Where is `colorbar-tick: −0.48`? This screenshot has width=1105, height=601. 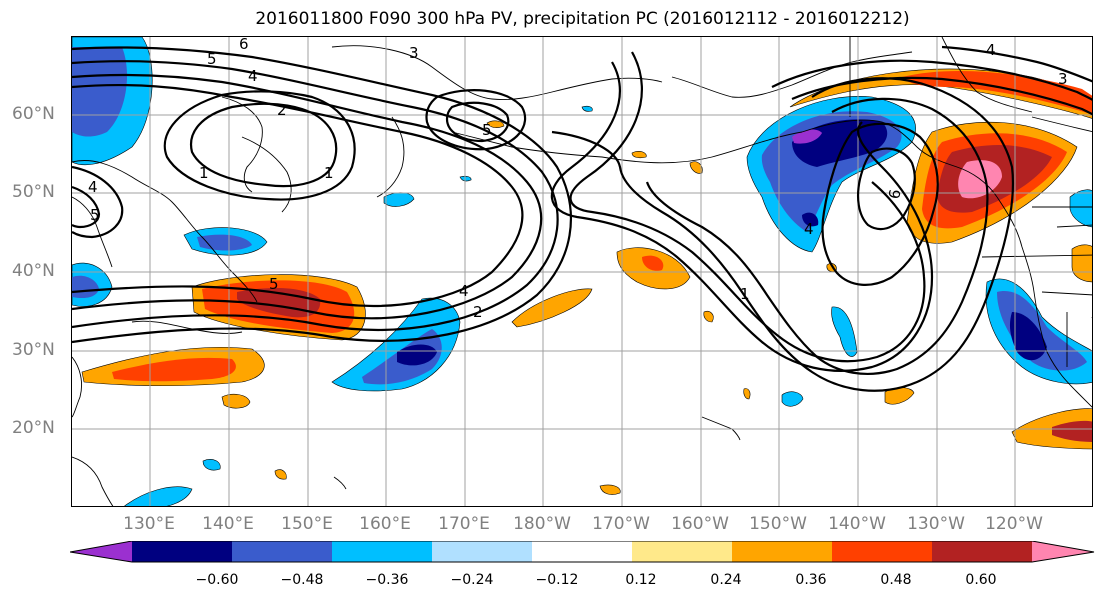 colorbar-tick: −0.48 is located at coordinates (302, 580).